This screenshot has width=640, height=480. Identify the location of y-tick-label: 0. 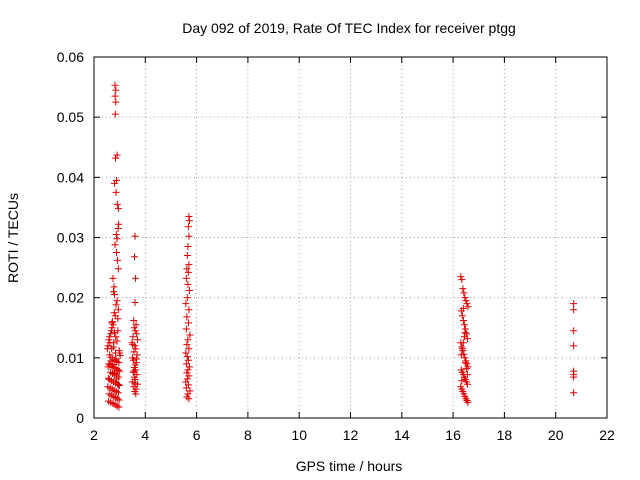
(80, 418).